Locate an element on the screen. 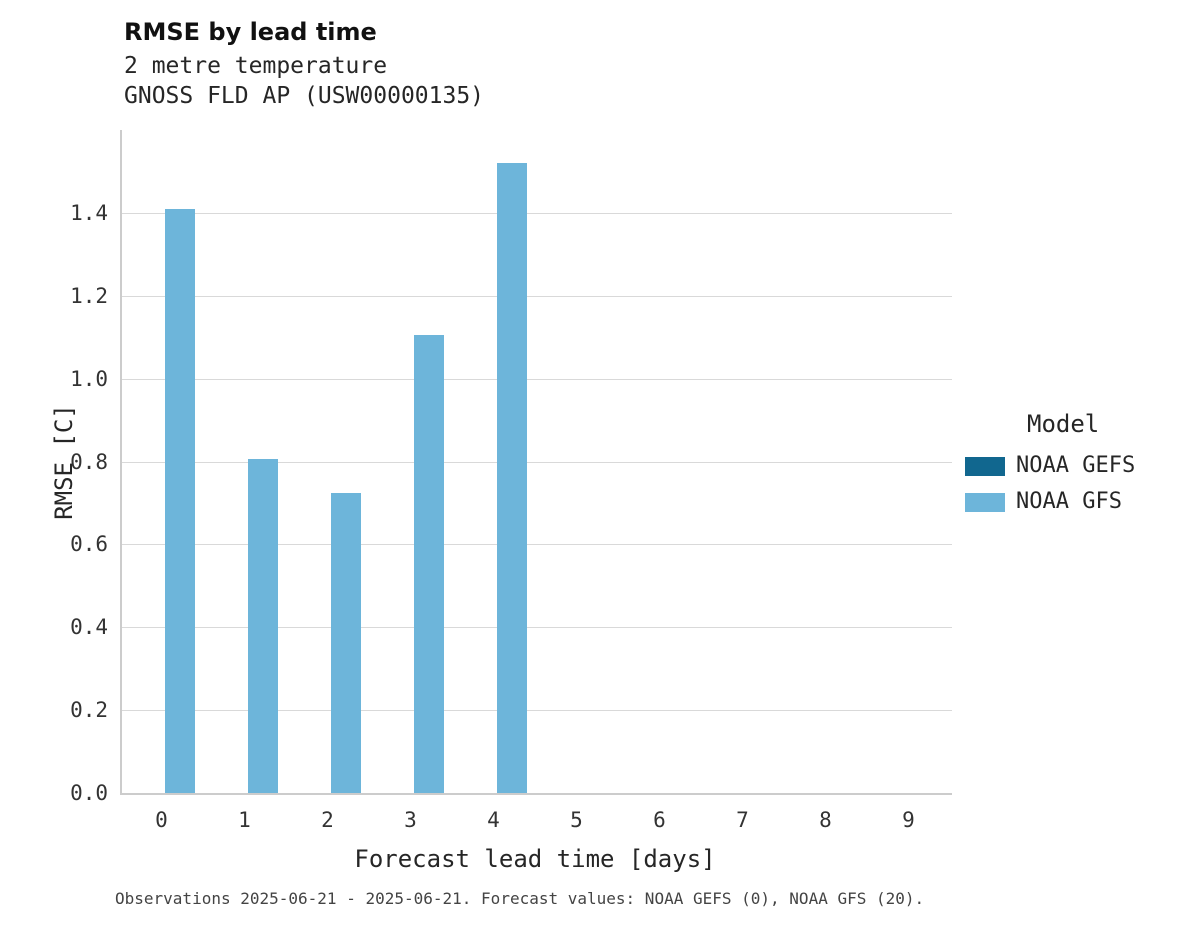  legend-item: NOAA GFS is located at coordinates (1072, 502).